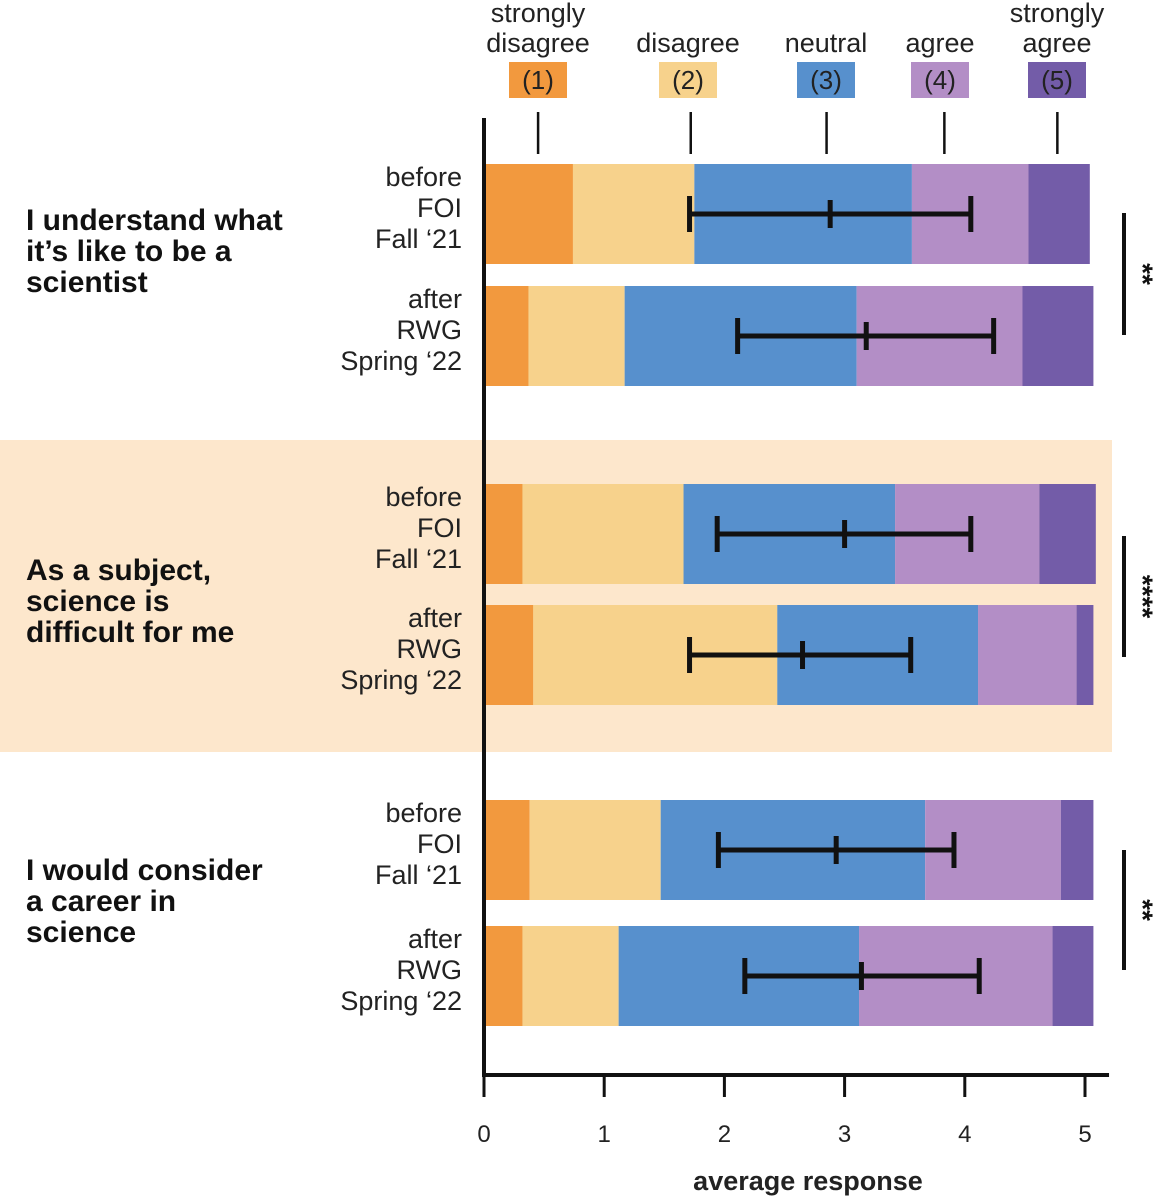 This screenshot has width=1161, height=1200. Describe the element at coordinates (144, 870) in the screenshot. I see `question-label: I would consider` at that location.